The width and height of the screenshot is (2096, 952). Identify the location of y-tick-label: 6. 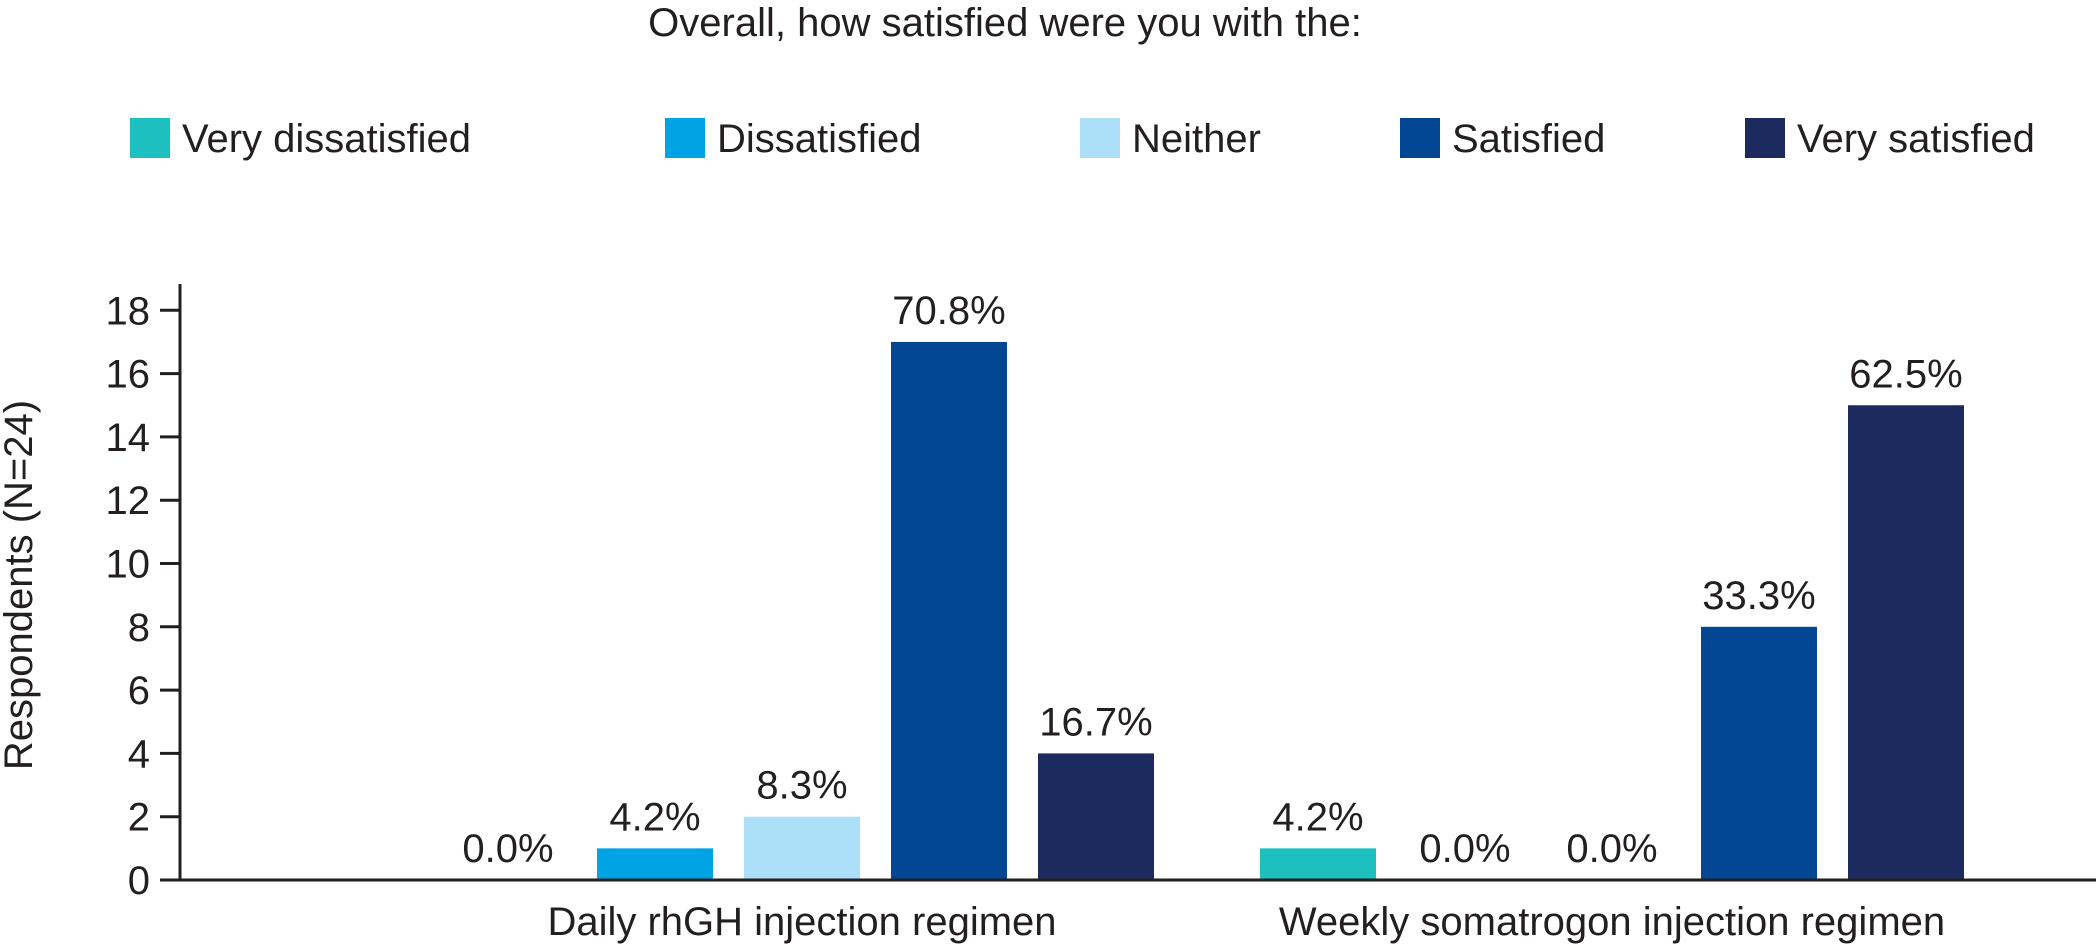
(139, 691).